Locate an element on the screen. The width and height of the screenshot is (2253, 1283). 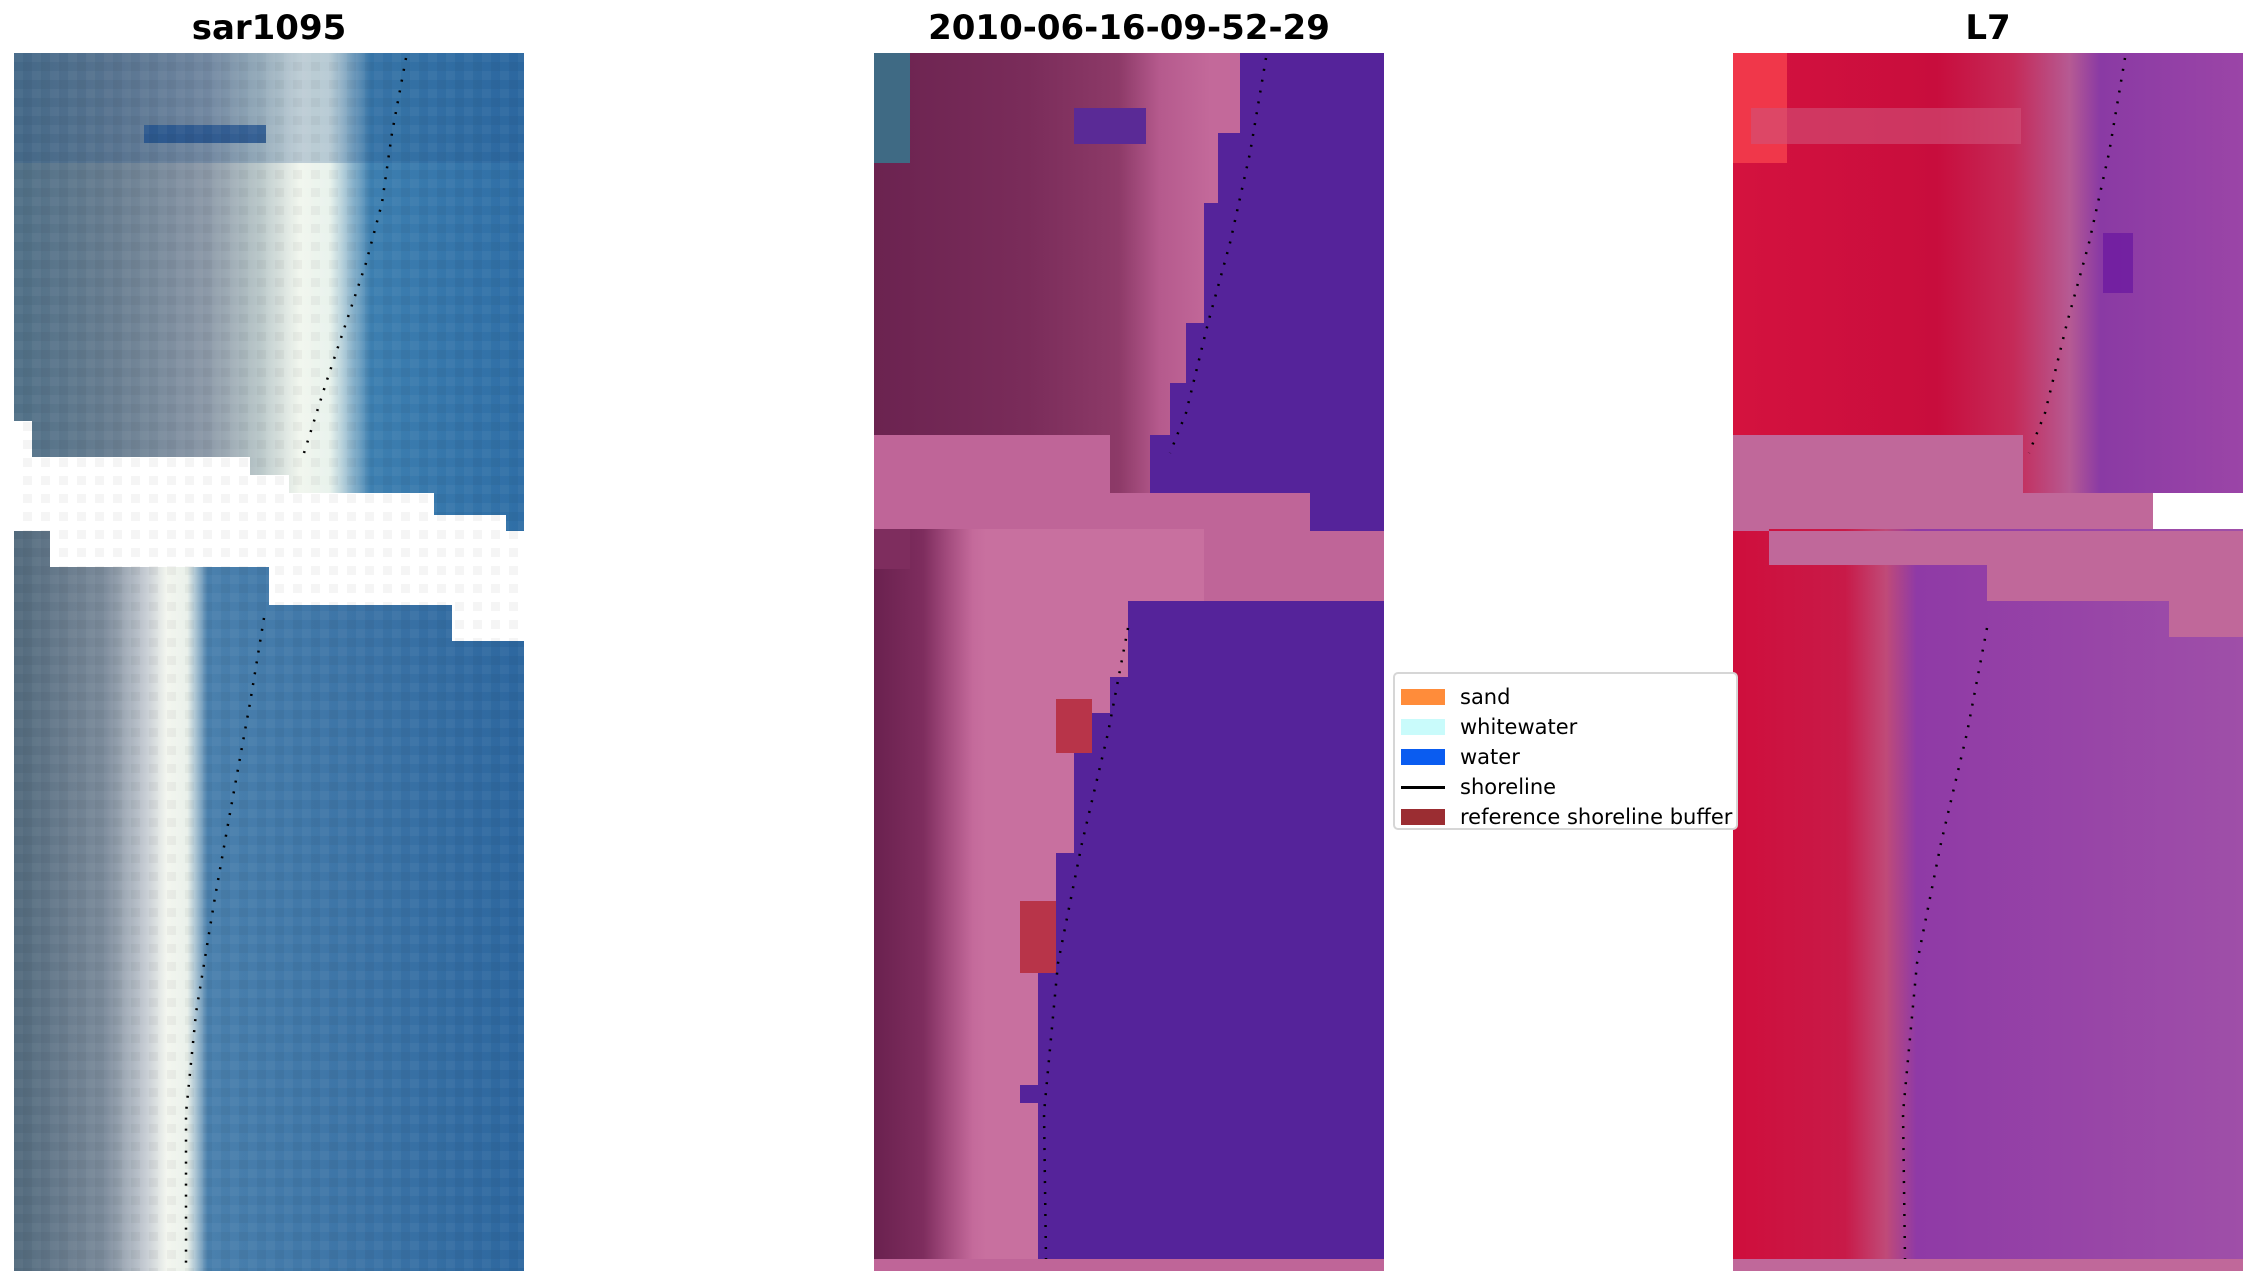
reference-buffer-swatch is located at coordinates (1423, 817).